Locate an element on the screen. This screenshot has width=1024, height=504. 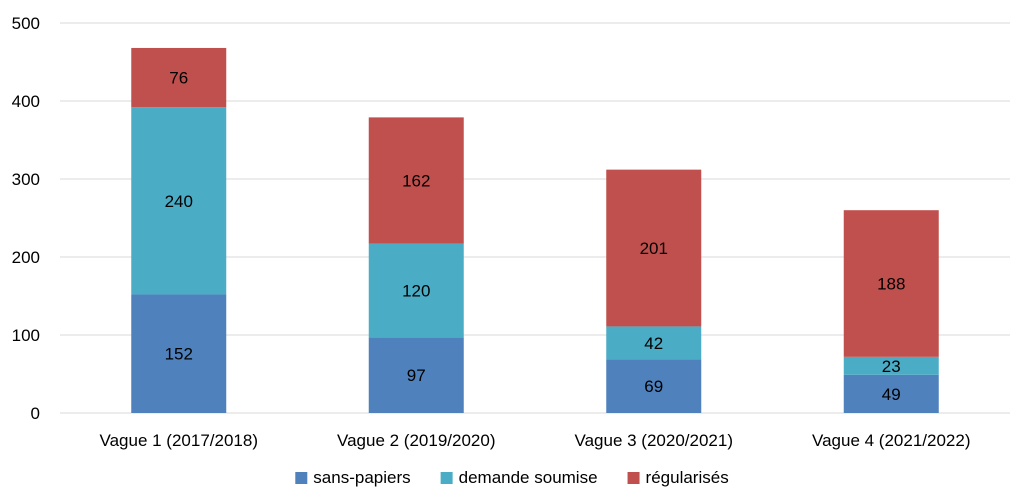
data-label: 162 is located at coordinates (416, 181).